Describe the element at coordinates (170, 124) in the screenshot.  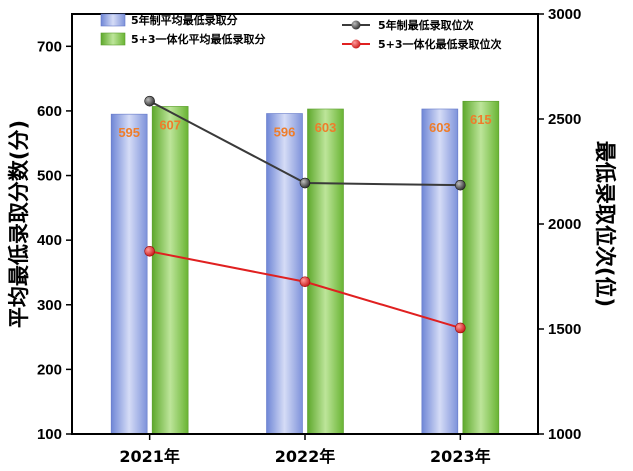
I see `bar-value-label: 607` at that location.